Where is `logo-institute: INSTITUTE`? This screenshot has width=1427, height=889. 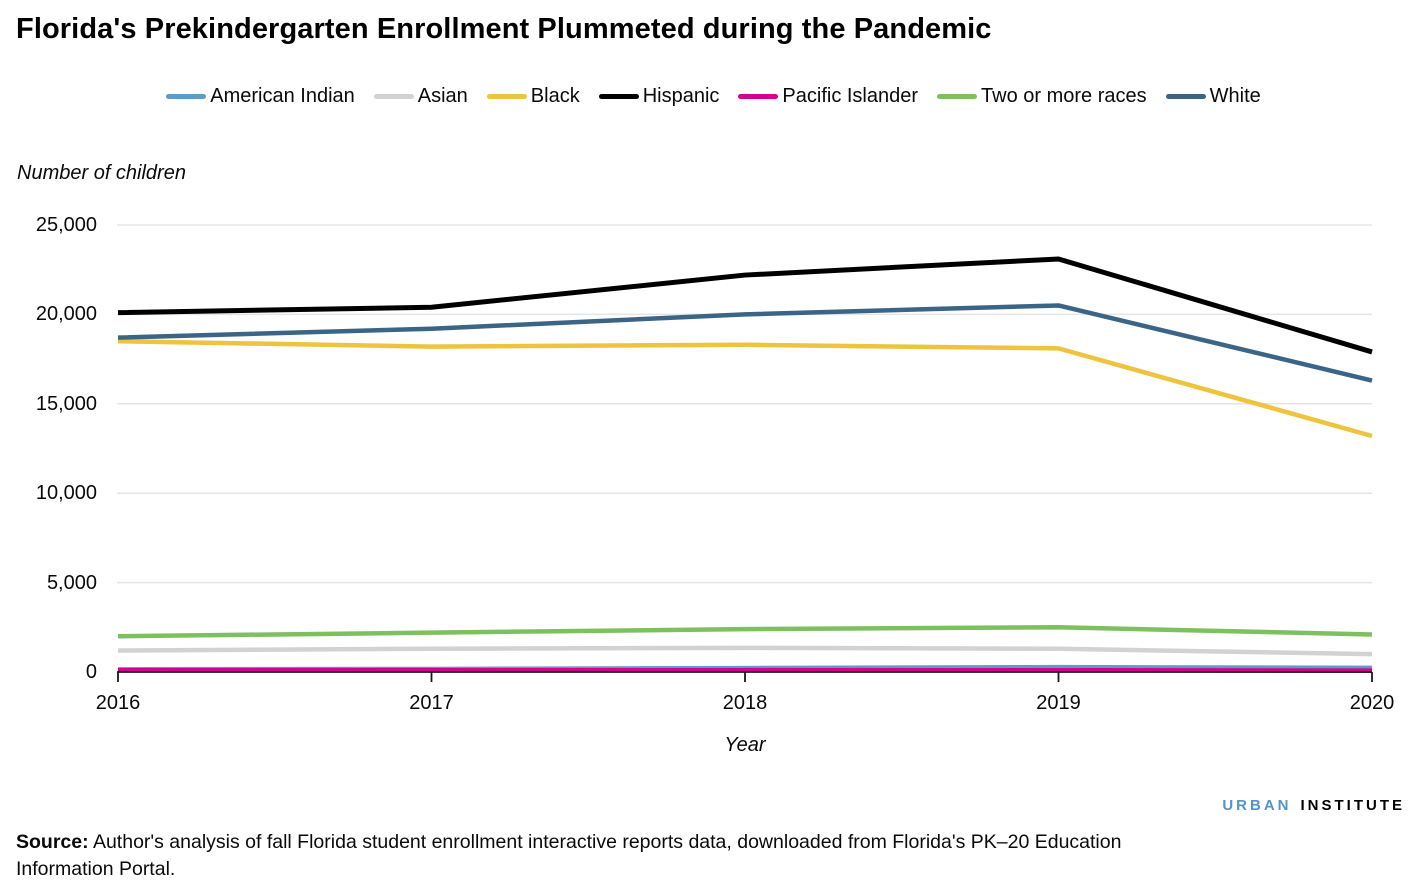 logo-institute: INSTITUTE is located at coordinates (1352, 805).